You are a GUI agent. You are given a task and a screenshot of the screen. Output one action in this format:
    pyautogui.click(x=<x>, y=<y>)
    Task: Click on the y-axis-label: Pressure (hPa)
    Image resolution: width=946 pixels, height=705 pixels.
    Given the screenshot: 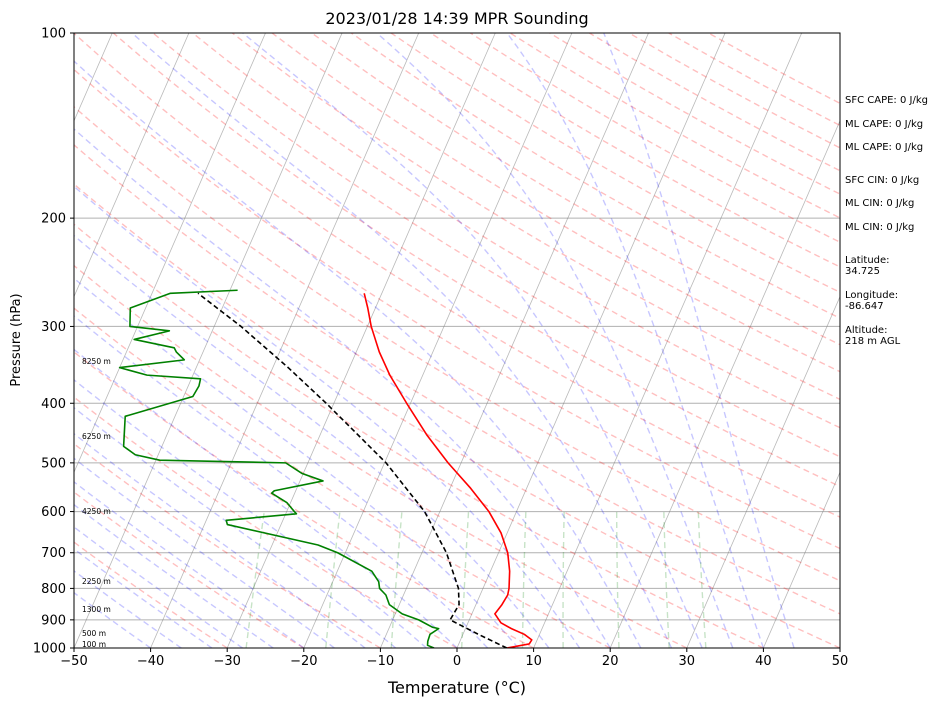 What is the action you would take?
    pyautogui.click(x=16, y=339)
    